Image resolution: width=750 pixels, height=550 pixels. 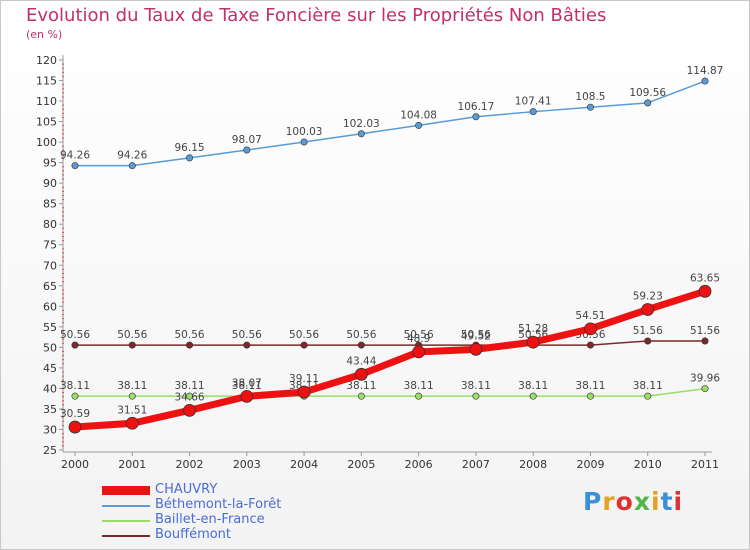 I want to click on logo-letter: r, so click(x=609, y=501).